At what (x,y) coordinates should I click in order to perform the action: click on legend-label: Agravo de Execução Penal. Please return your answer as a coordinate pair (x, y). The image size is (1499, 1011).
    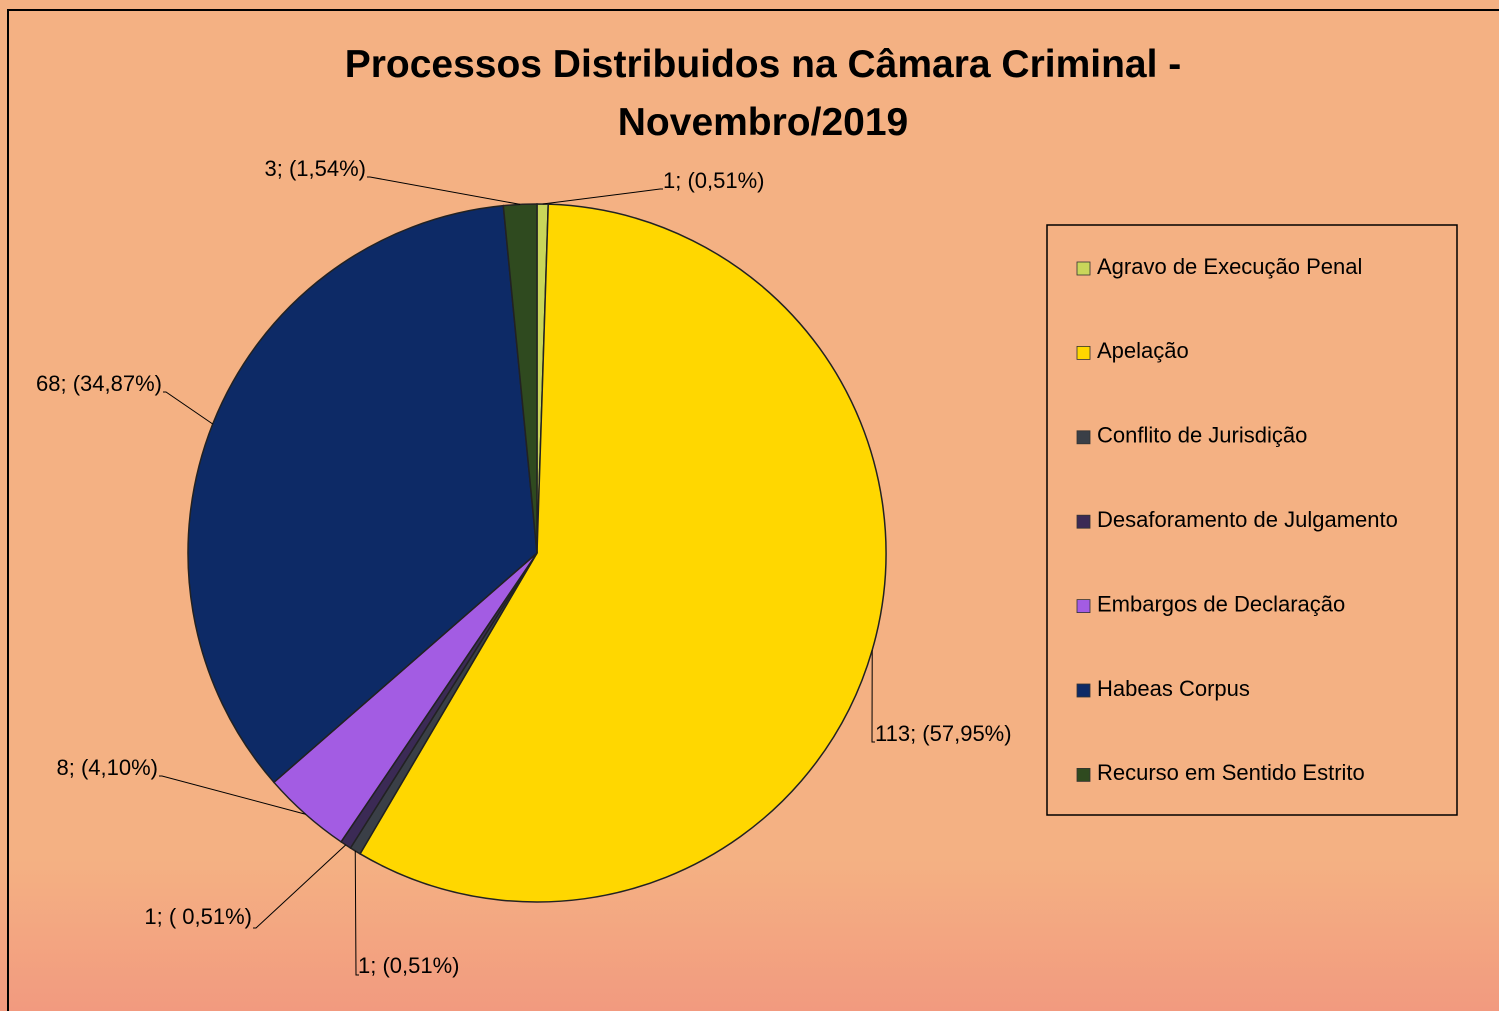
    Looking at the image, I should click on (1229, 266).